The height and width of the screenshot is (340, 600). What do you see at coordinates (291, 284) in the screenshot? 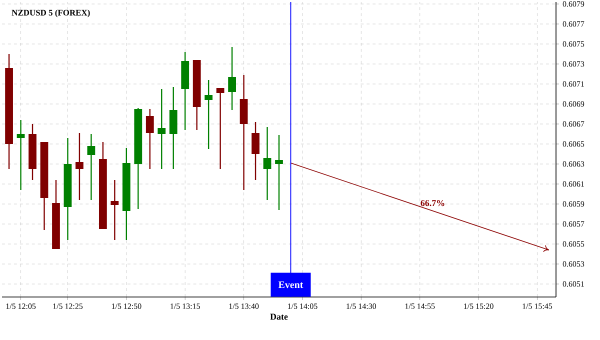
I see `ref-line-label: Event` at bounding box center [291, 284].